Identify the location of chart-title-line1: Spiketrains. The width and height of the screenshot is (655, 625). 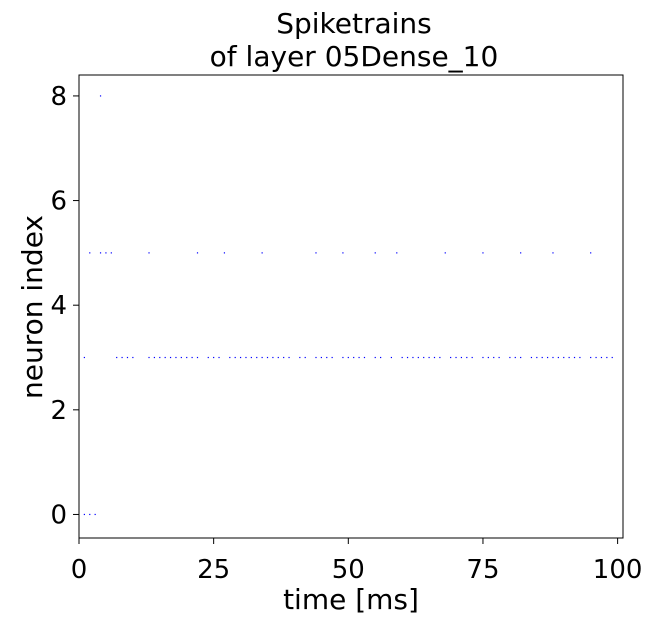
(354, 23).